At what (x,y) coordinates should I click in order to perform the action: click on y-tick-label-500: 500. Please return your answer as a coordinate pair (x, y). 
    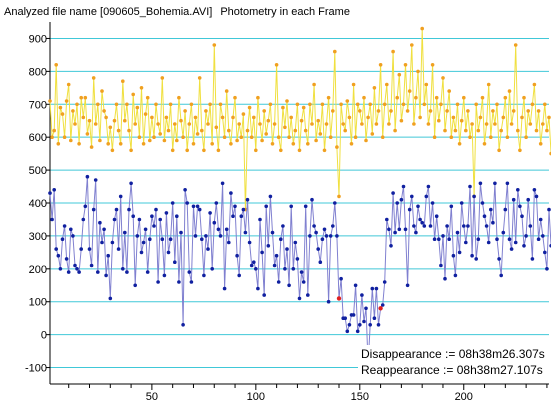
    Looking at the image, I should click on (38, 171).